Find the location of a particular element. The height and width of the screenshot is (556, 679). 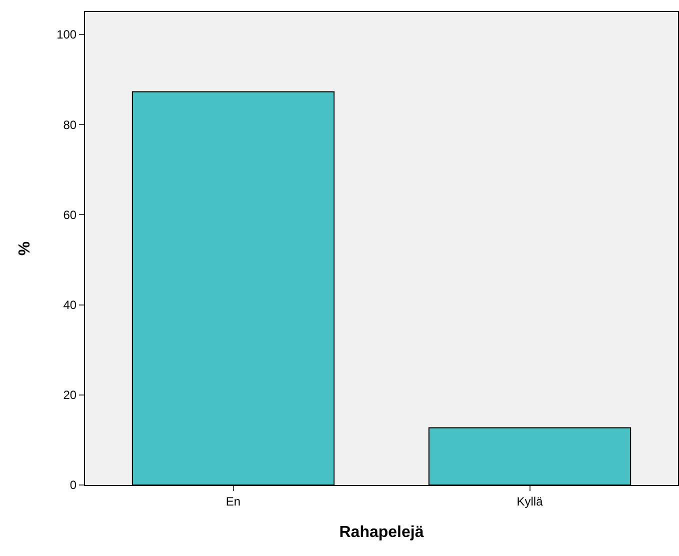

x-axis-title: Rahapelejä is located at coordinates (381, 533).